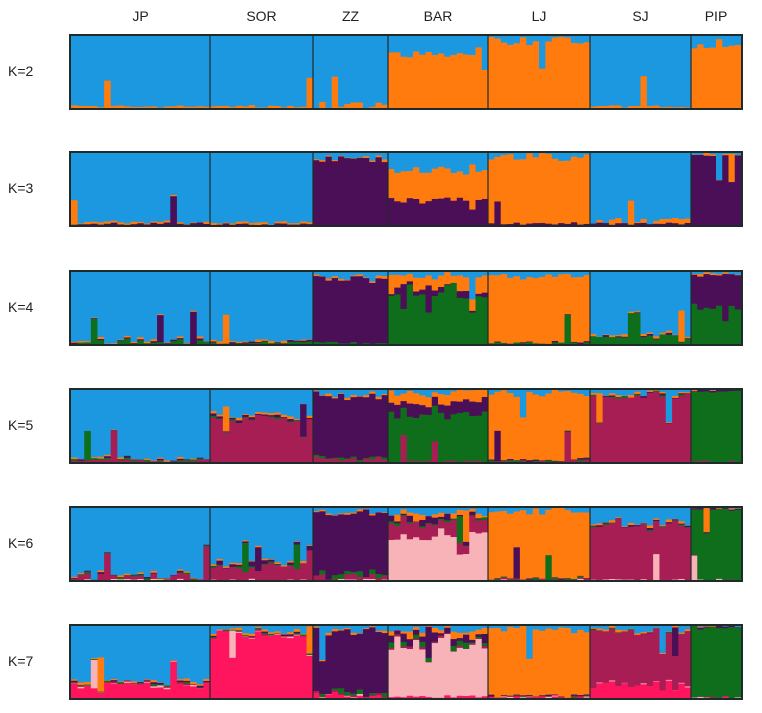 This screenshot has width=762, height=713. What do you see at coordinates (262, 662) in the screenshot?
I see `population-group-sor` at bounding box center [262, 662].